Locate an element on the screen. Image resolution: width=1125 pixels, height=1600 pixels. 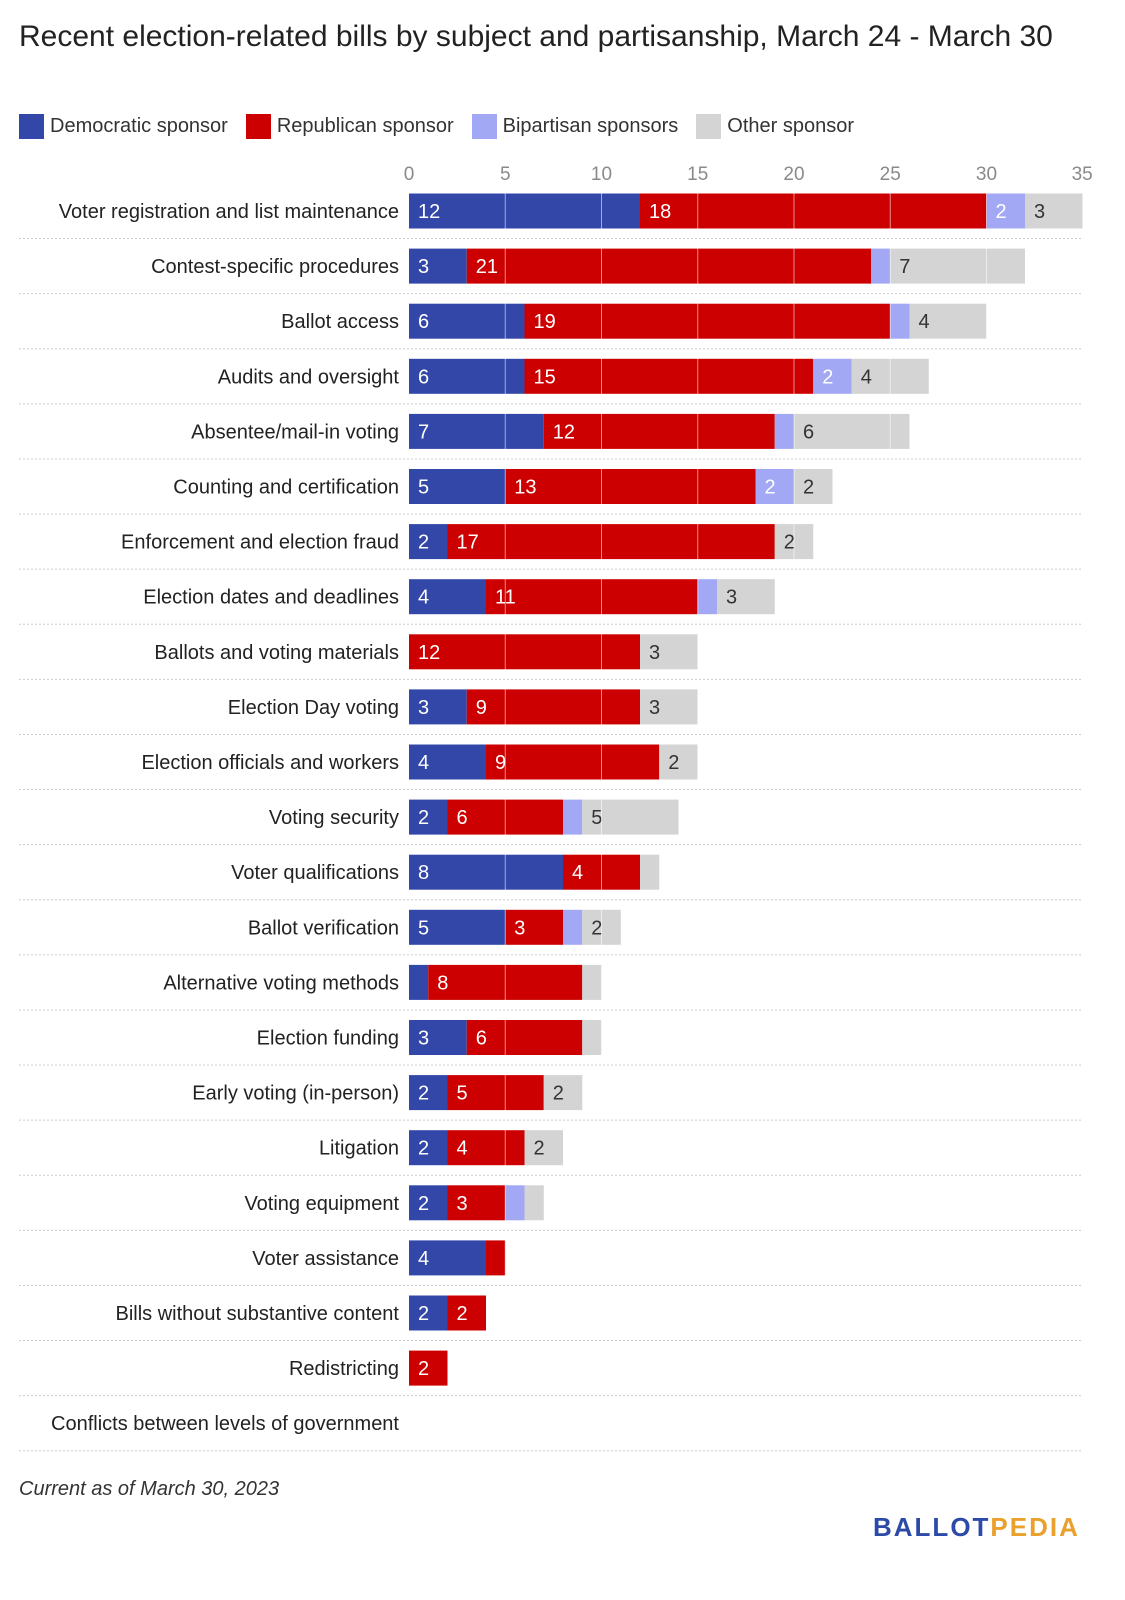
category-label: Litigation is located at coordinates (359, 1149).